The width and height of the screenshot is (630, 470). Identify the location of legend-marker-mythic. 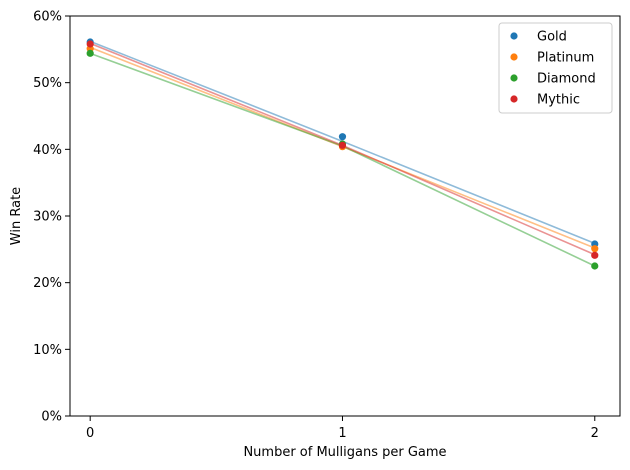
(514, 99).